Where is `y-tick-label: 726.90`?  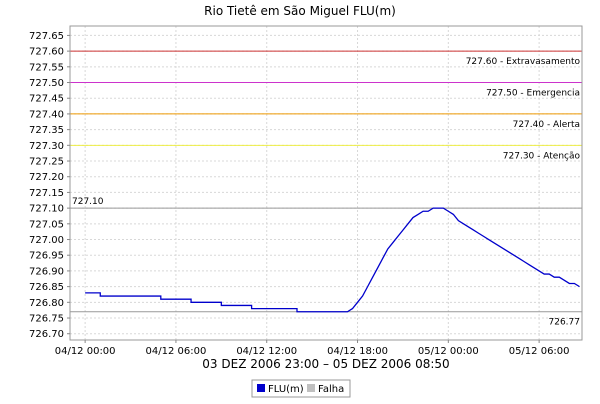 y-tick-label: 726.90 is located at coordinates (46, 271).